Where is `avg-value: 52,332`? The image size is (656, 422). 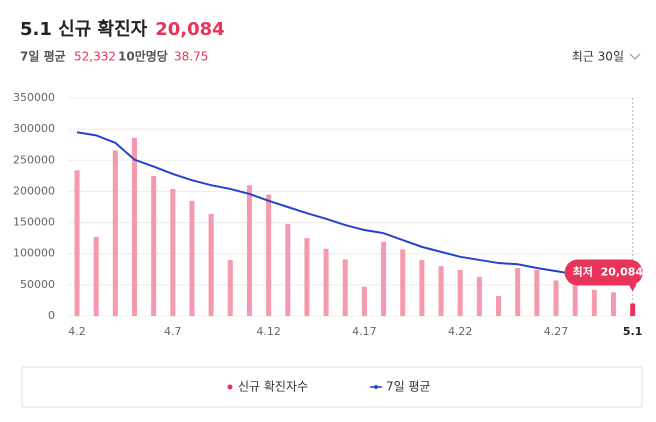 avg-value: 52,332 is located at coordinates (95, 57).